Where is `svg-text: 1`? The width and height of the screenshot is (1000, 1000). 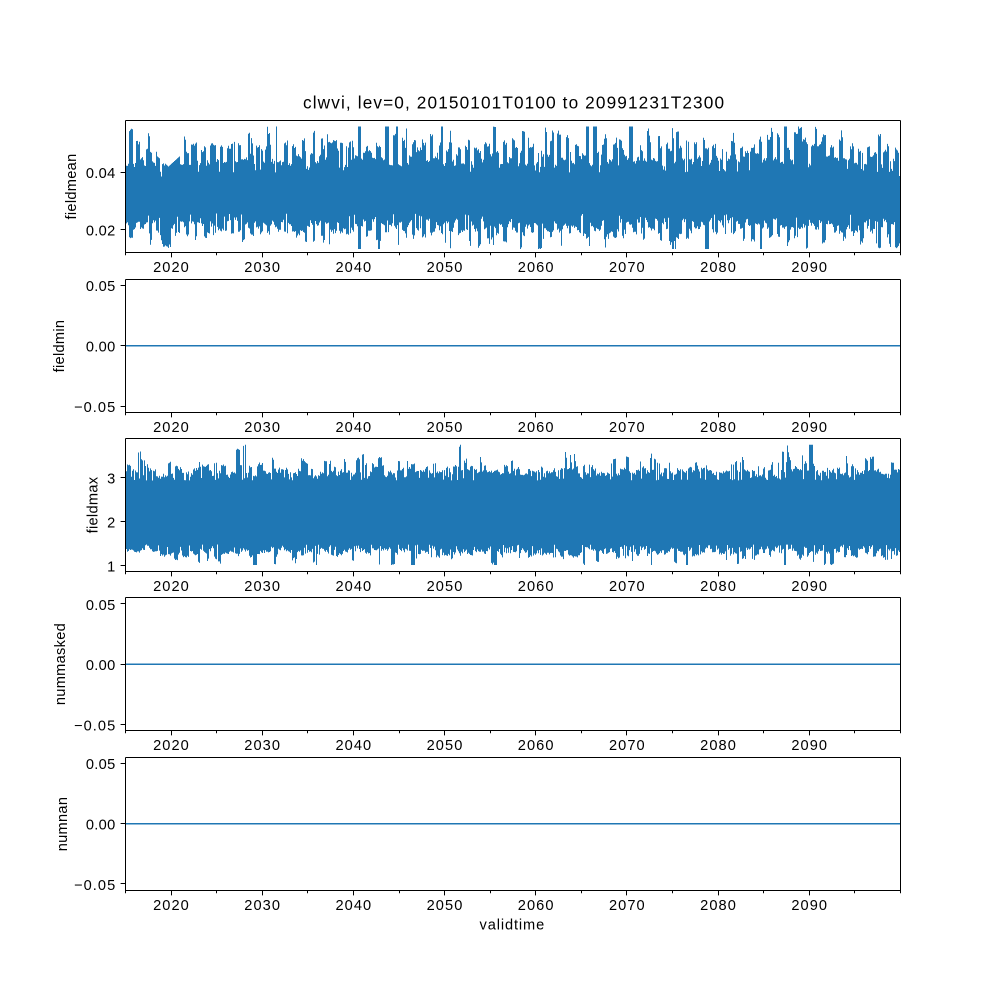 svg-text: 1 is located at coordinates (111, 567).